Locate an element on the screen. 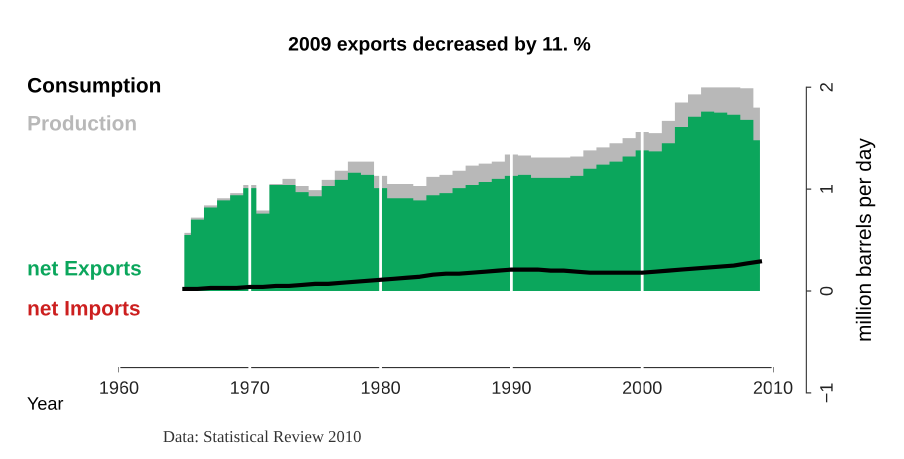 The height and width of the screenshot is (459, 904). y-axis-title: million barrels per day is located at coordinates (866, 239).